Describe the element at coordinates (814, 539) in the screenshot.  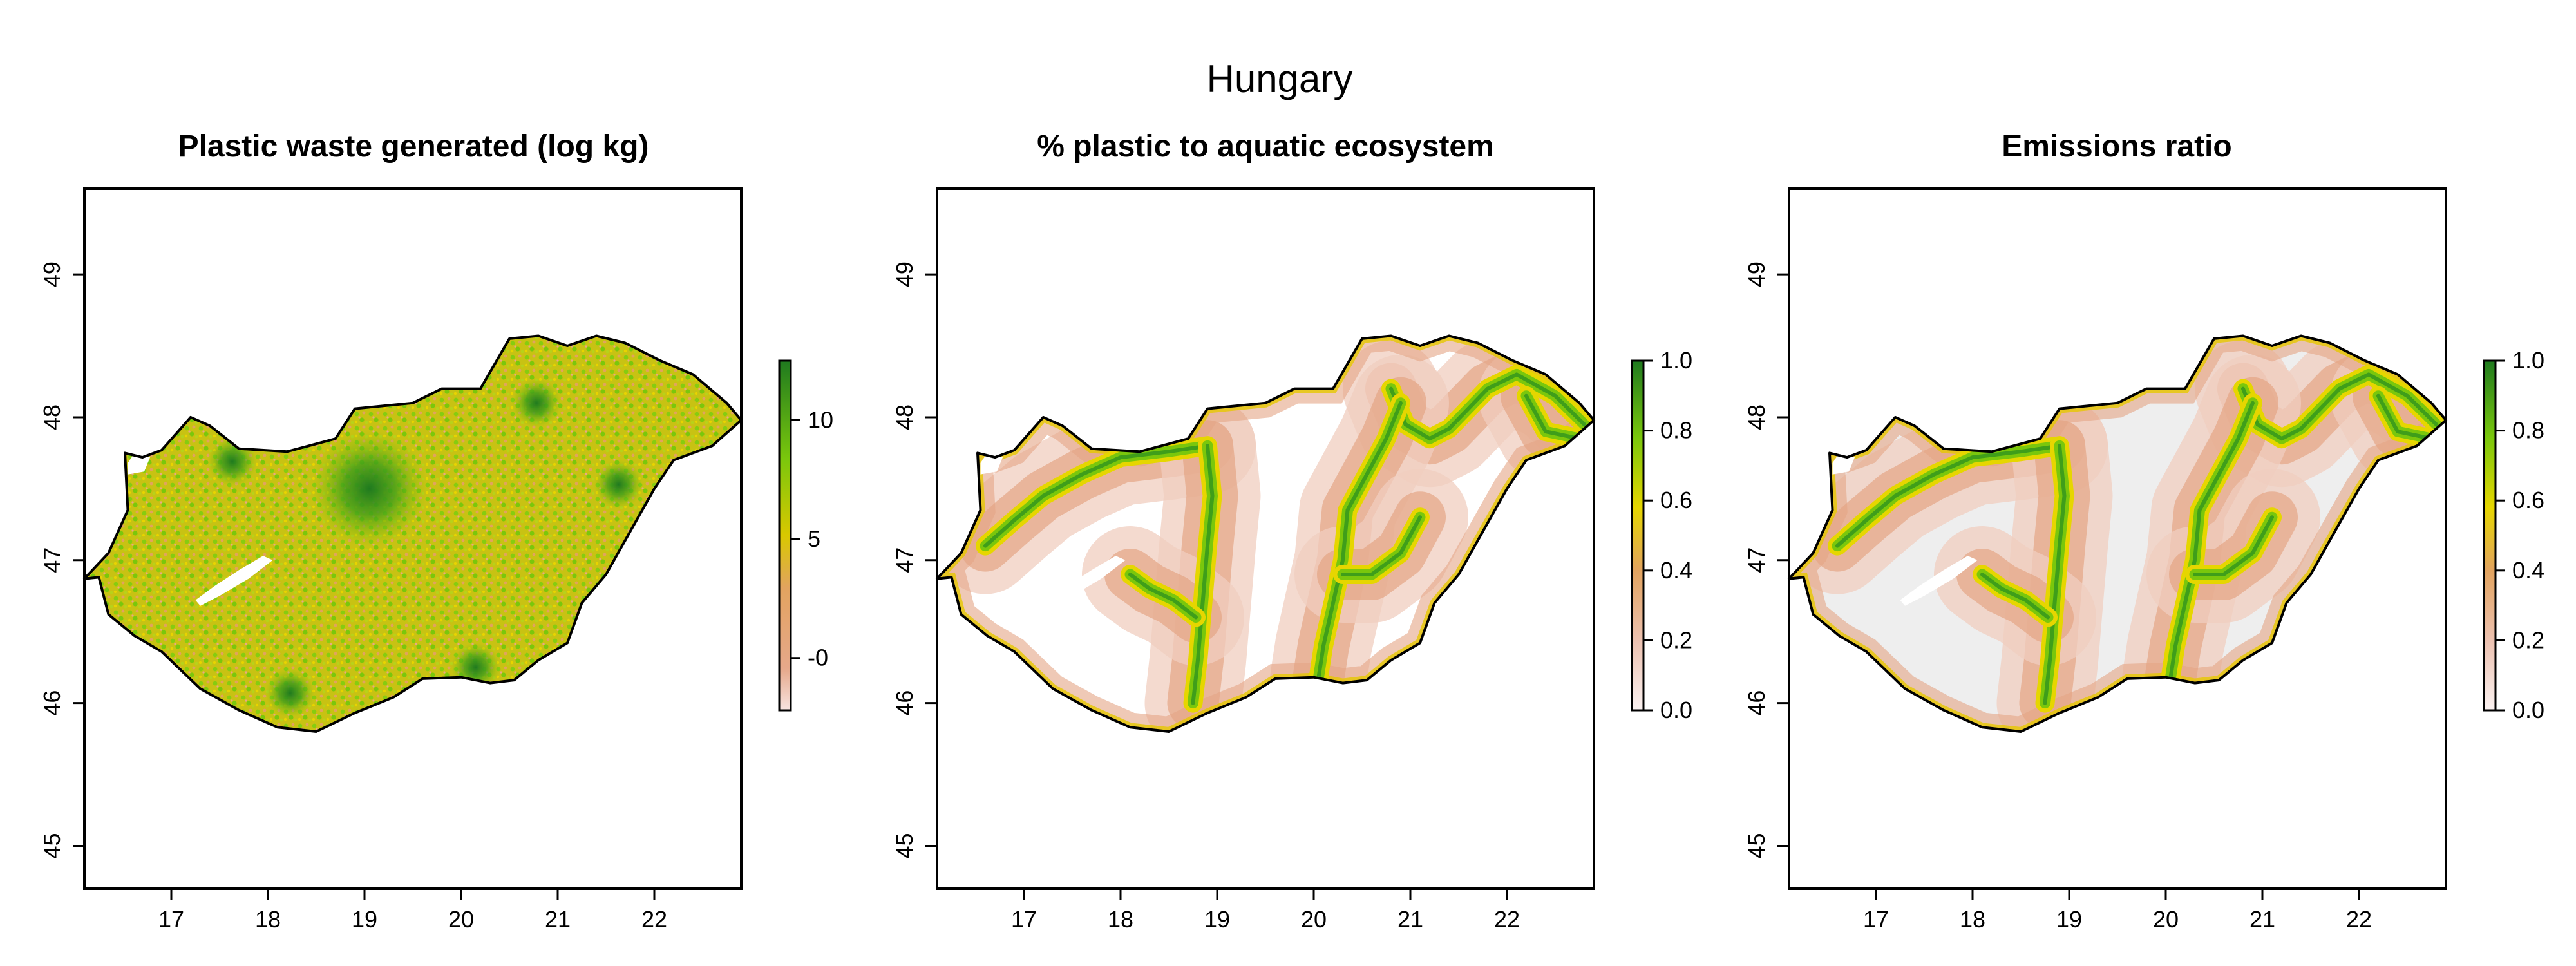
I see `legend-tick-label: 5` at that location.